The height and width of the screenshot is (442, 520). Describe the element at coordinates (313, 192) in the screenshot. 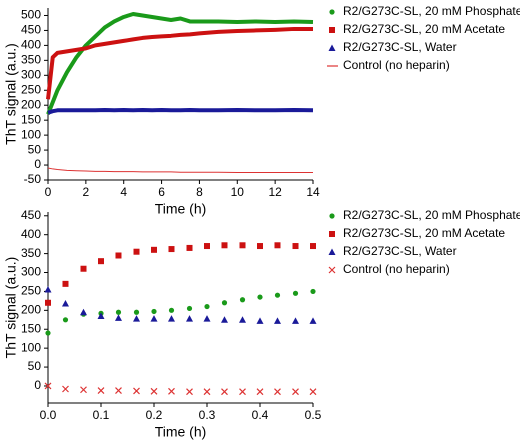

I see `x-tick-label: 14` at that location.